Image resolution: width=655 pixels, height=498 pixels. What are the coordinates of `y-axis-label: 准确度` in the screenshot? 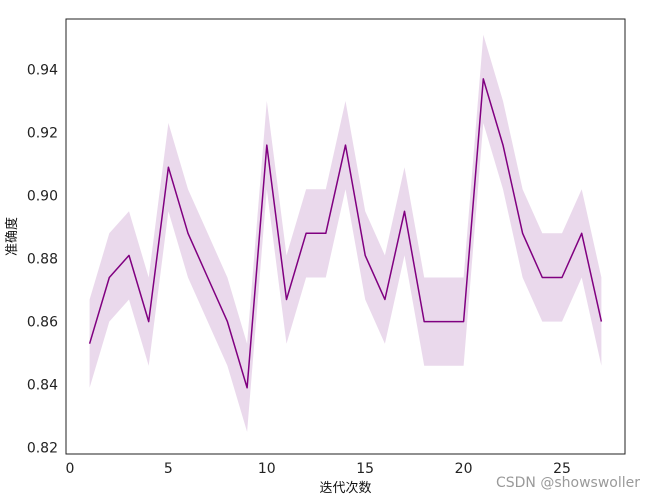 It's located at (12, 236).